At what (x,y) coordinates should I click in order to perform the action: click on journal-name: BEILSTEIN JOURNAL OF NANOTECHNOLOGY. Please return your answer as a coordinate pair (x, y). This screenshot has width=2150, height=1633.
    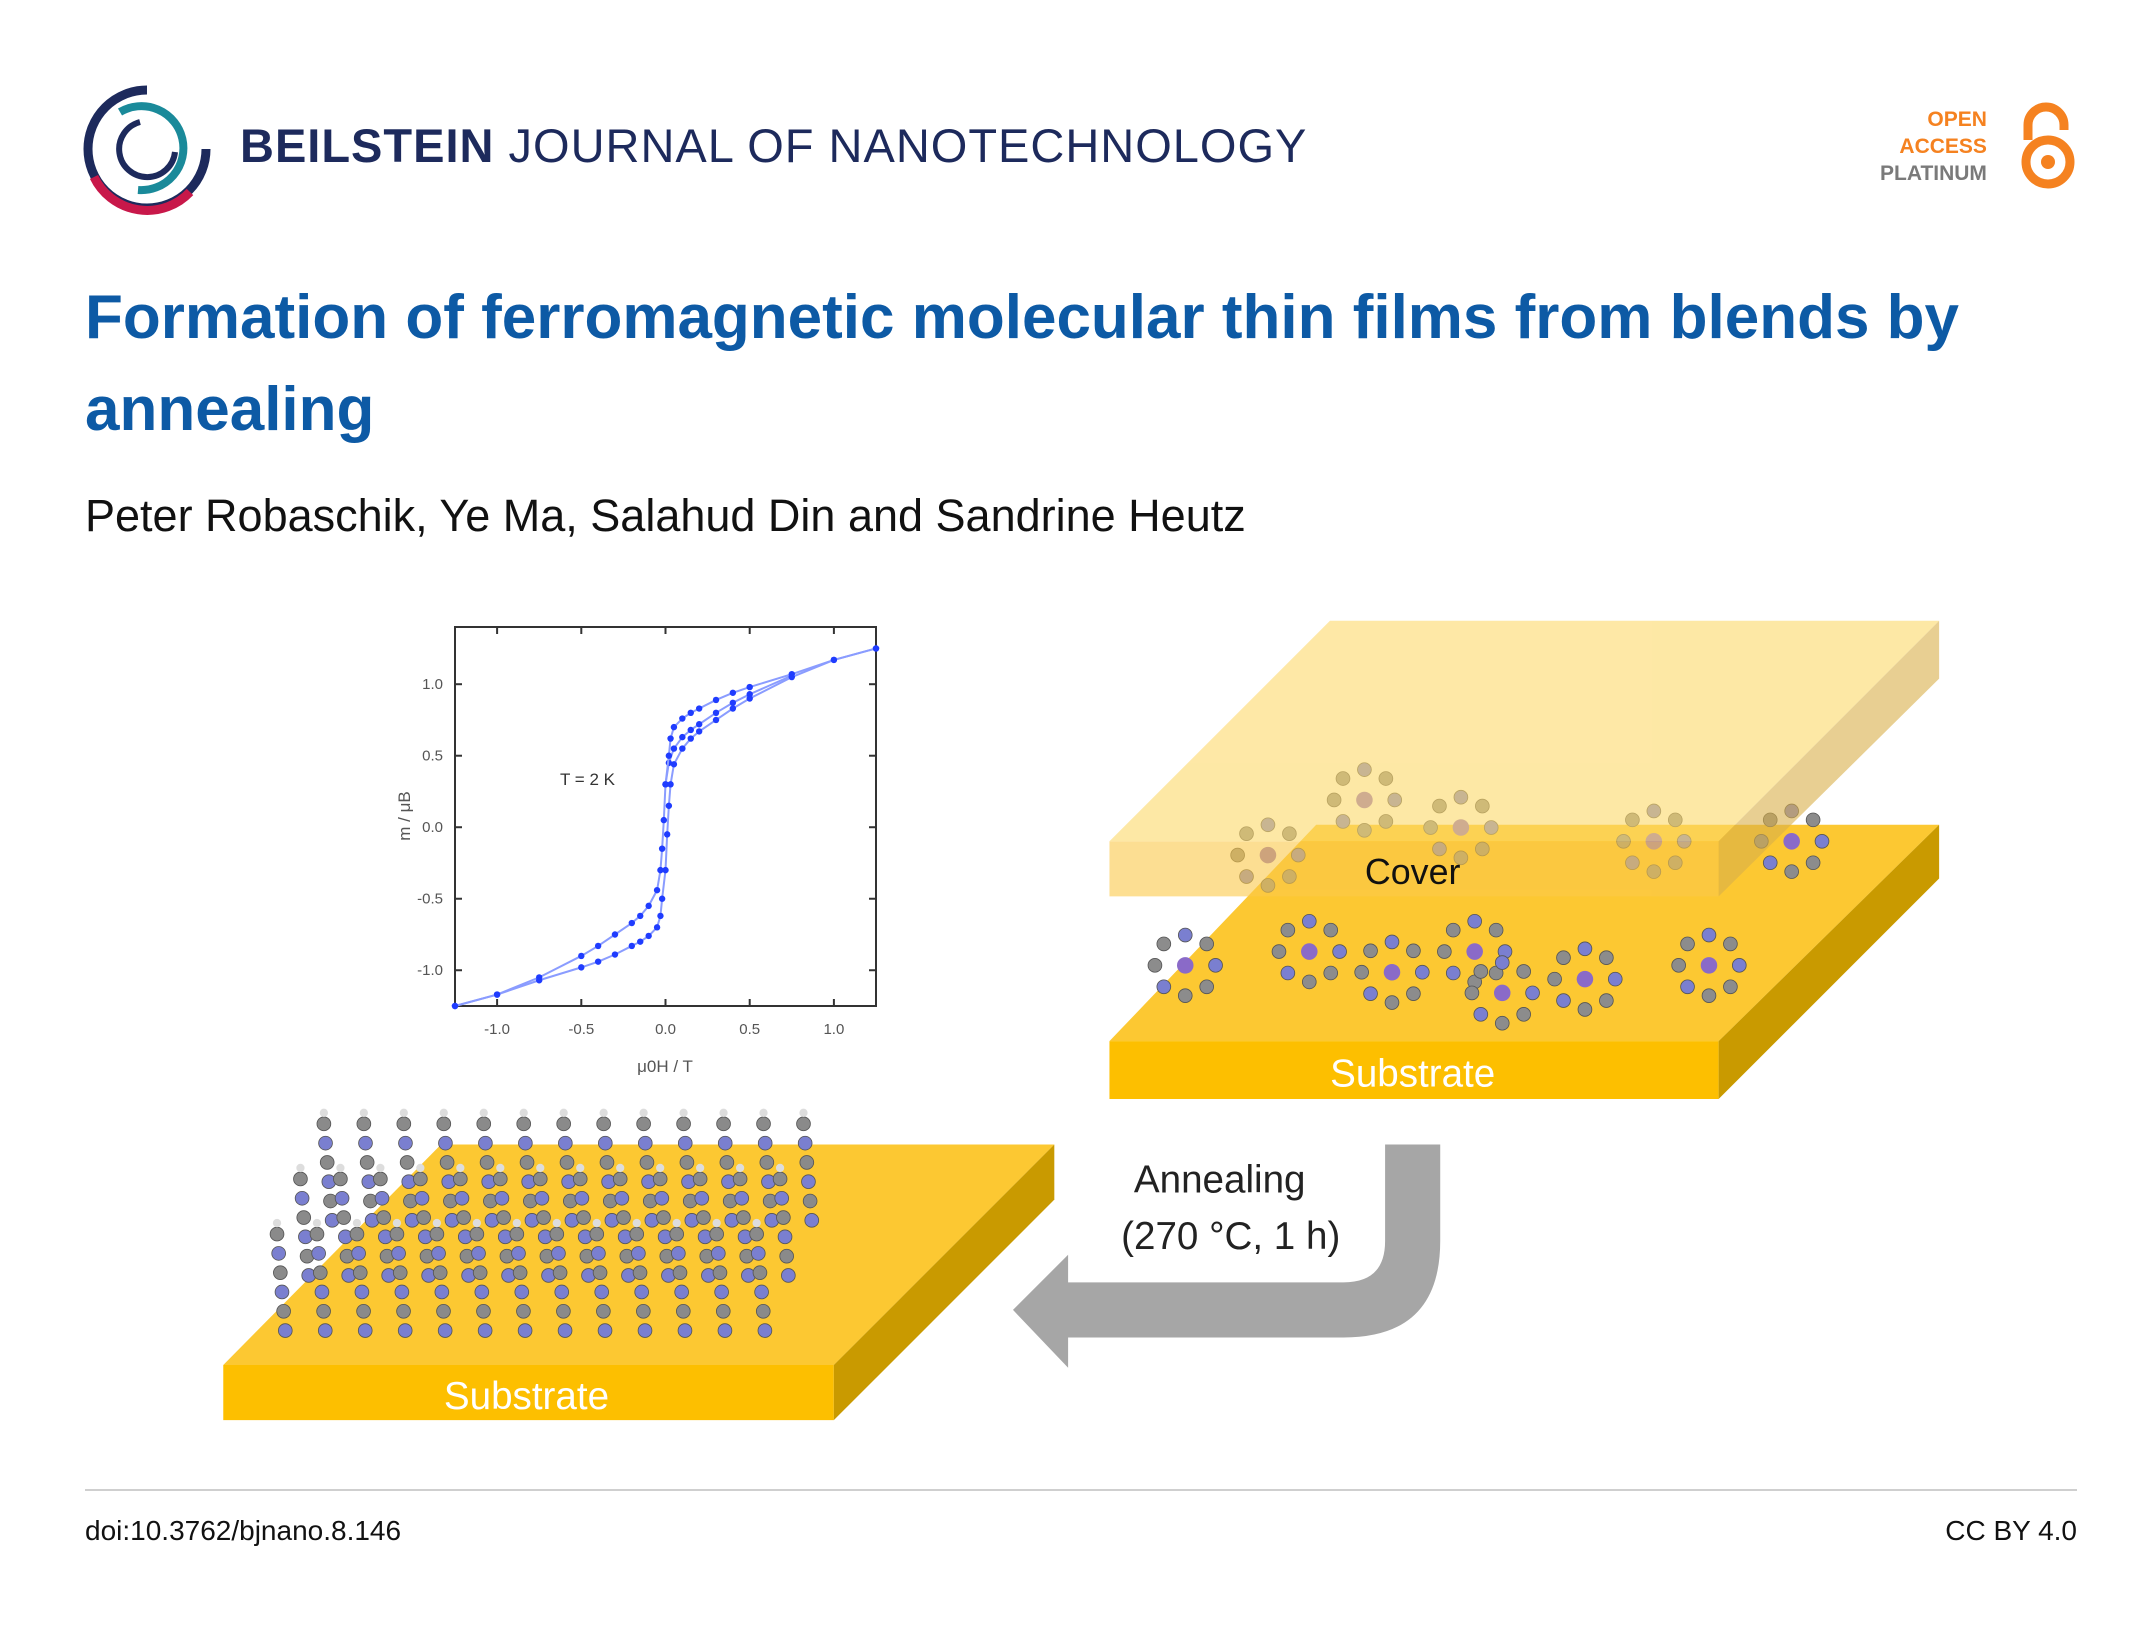
    Looking at the image, I should click on (773, 145).